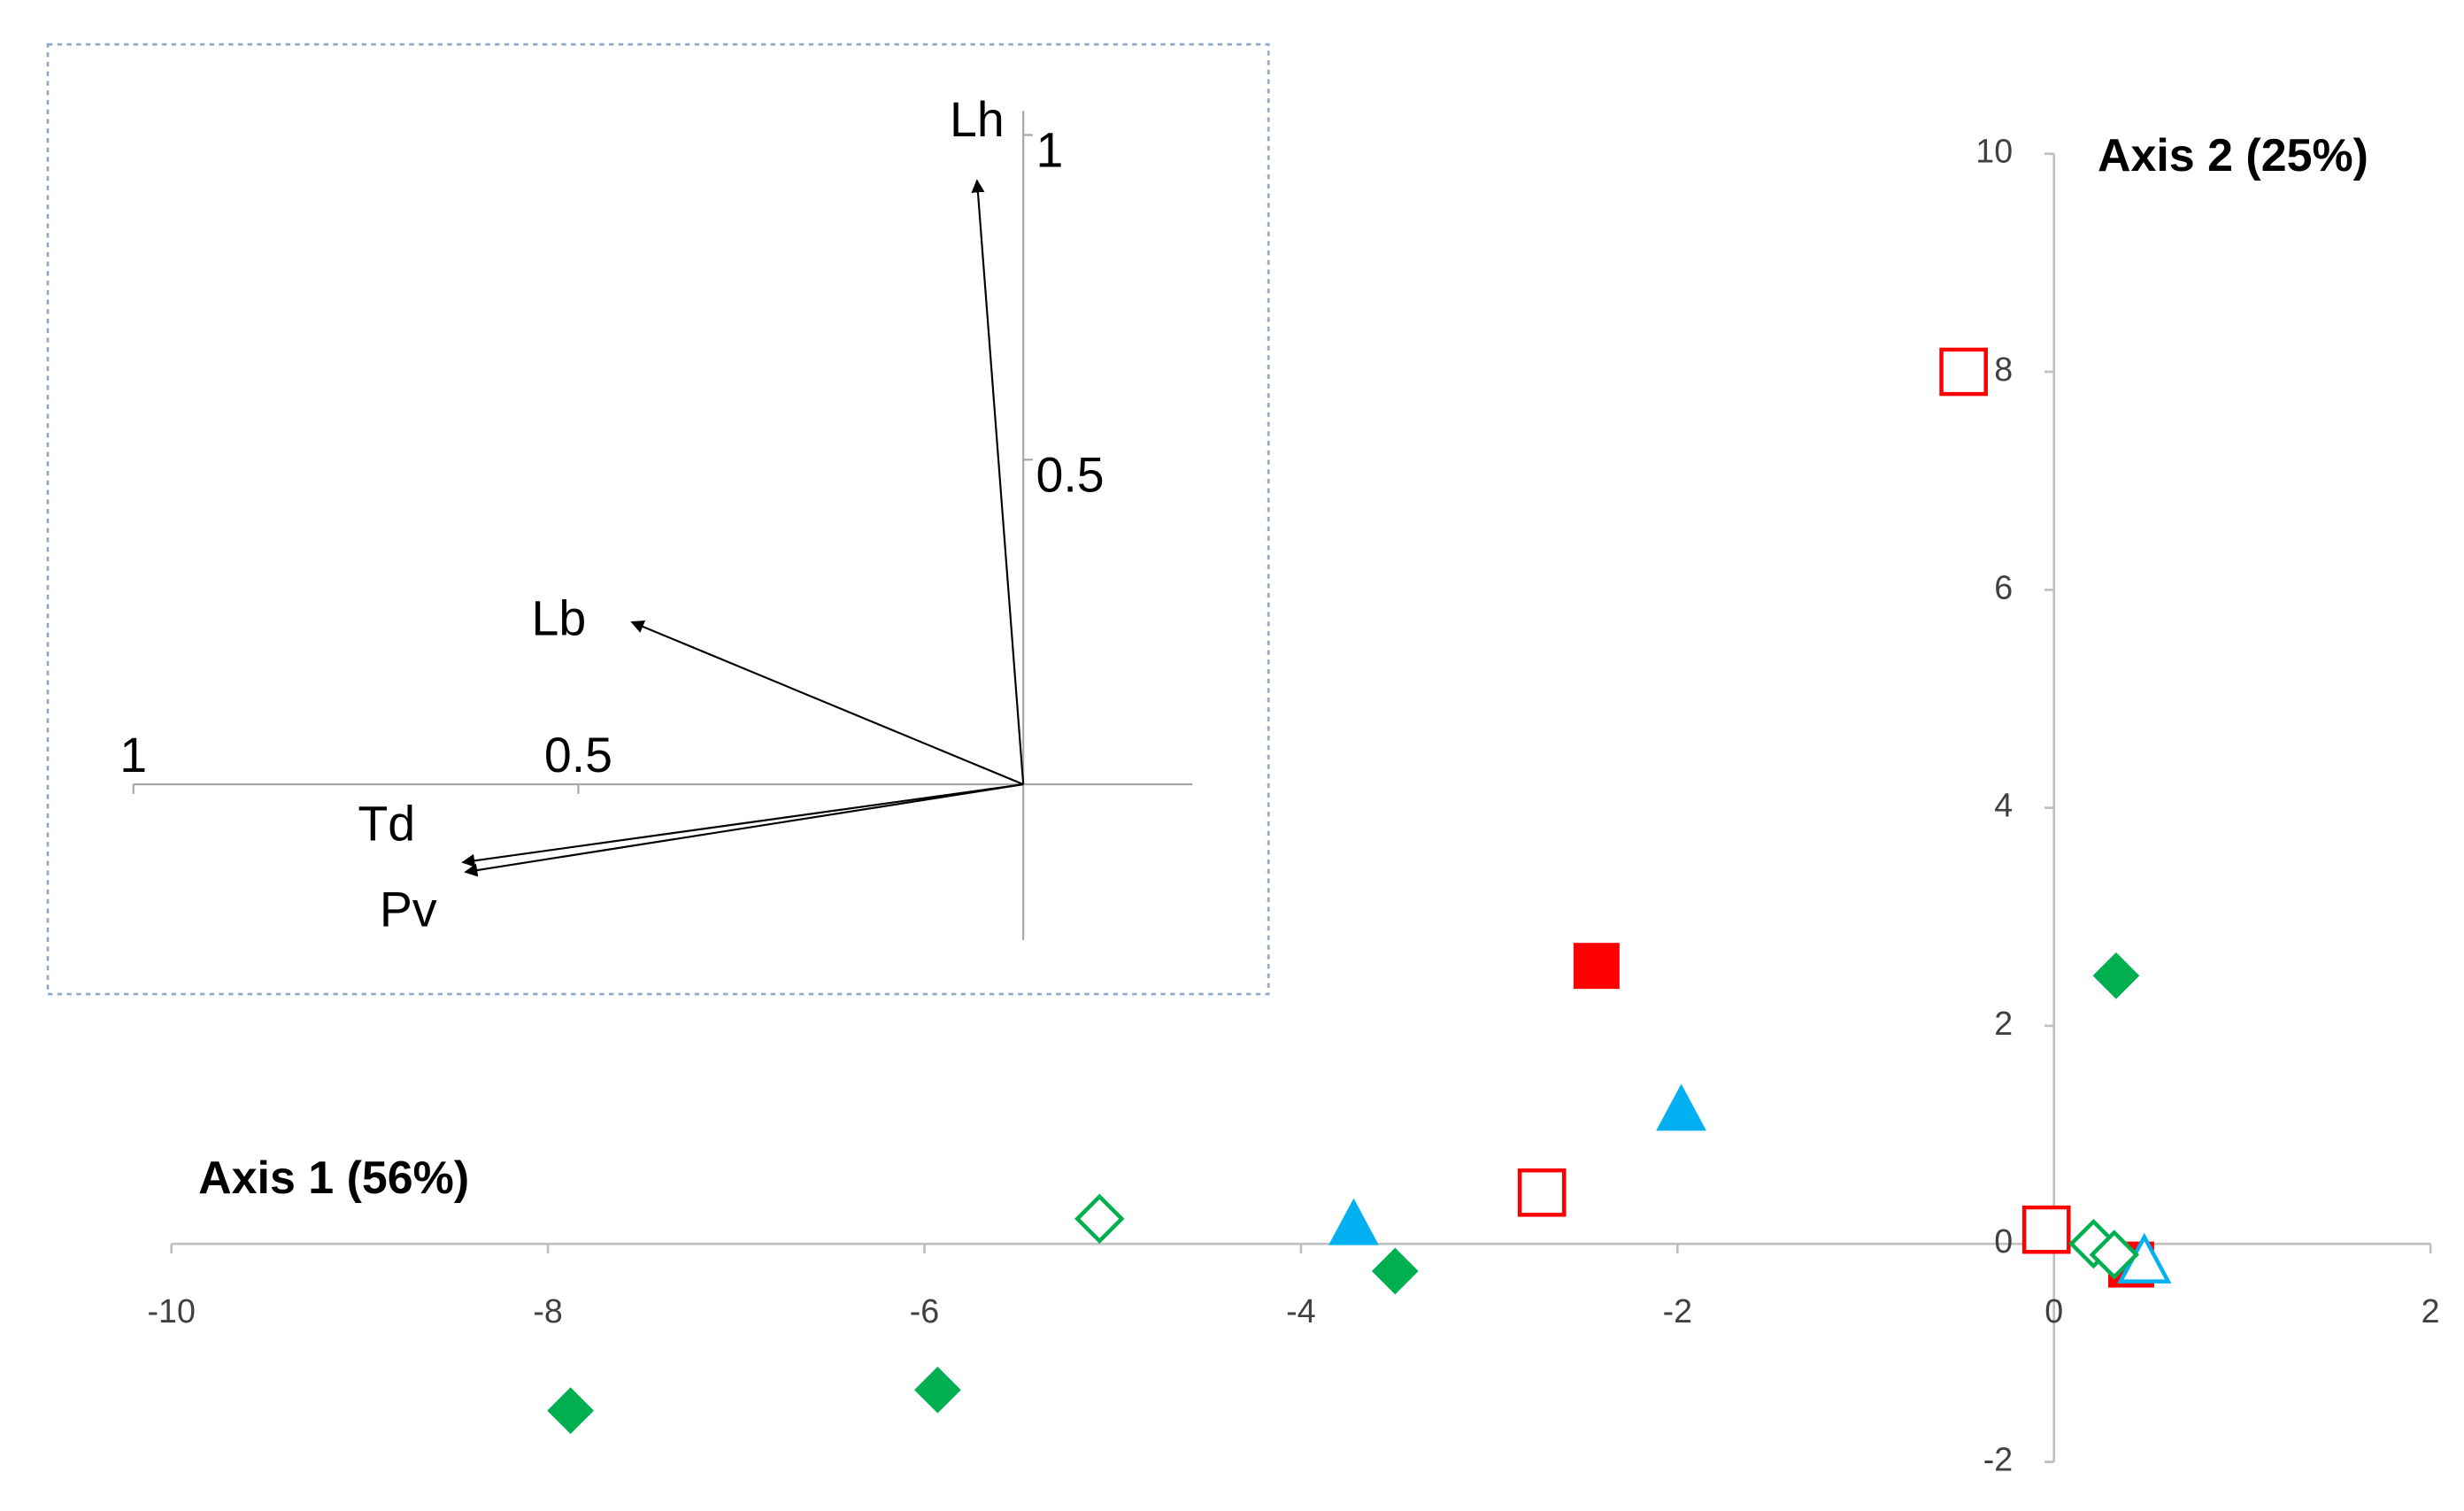 This screenshot has width=2464, height=1511. What do you see at coordinates (1071, 475) in the screenshot?
I see `y-tick-label: 0.5` at bounding box center [1071, 475].